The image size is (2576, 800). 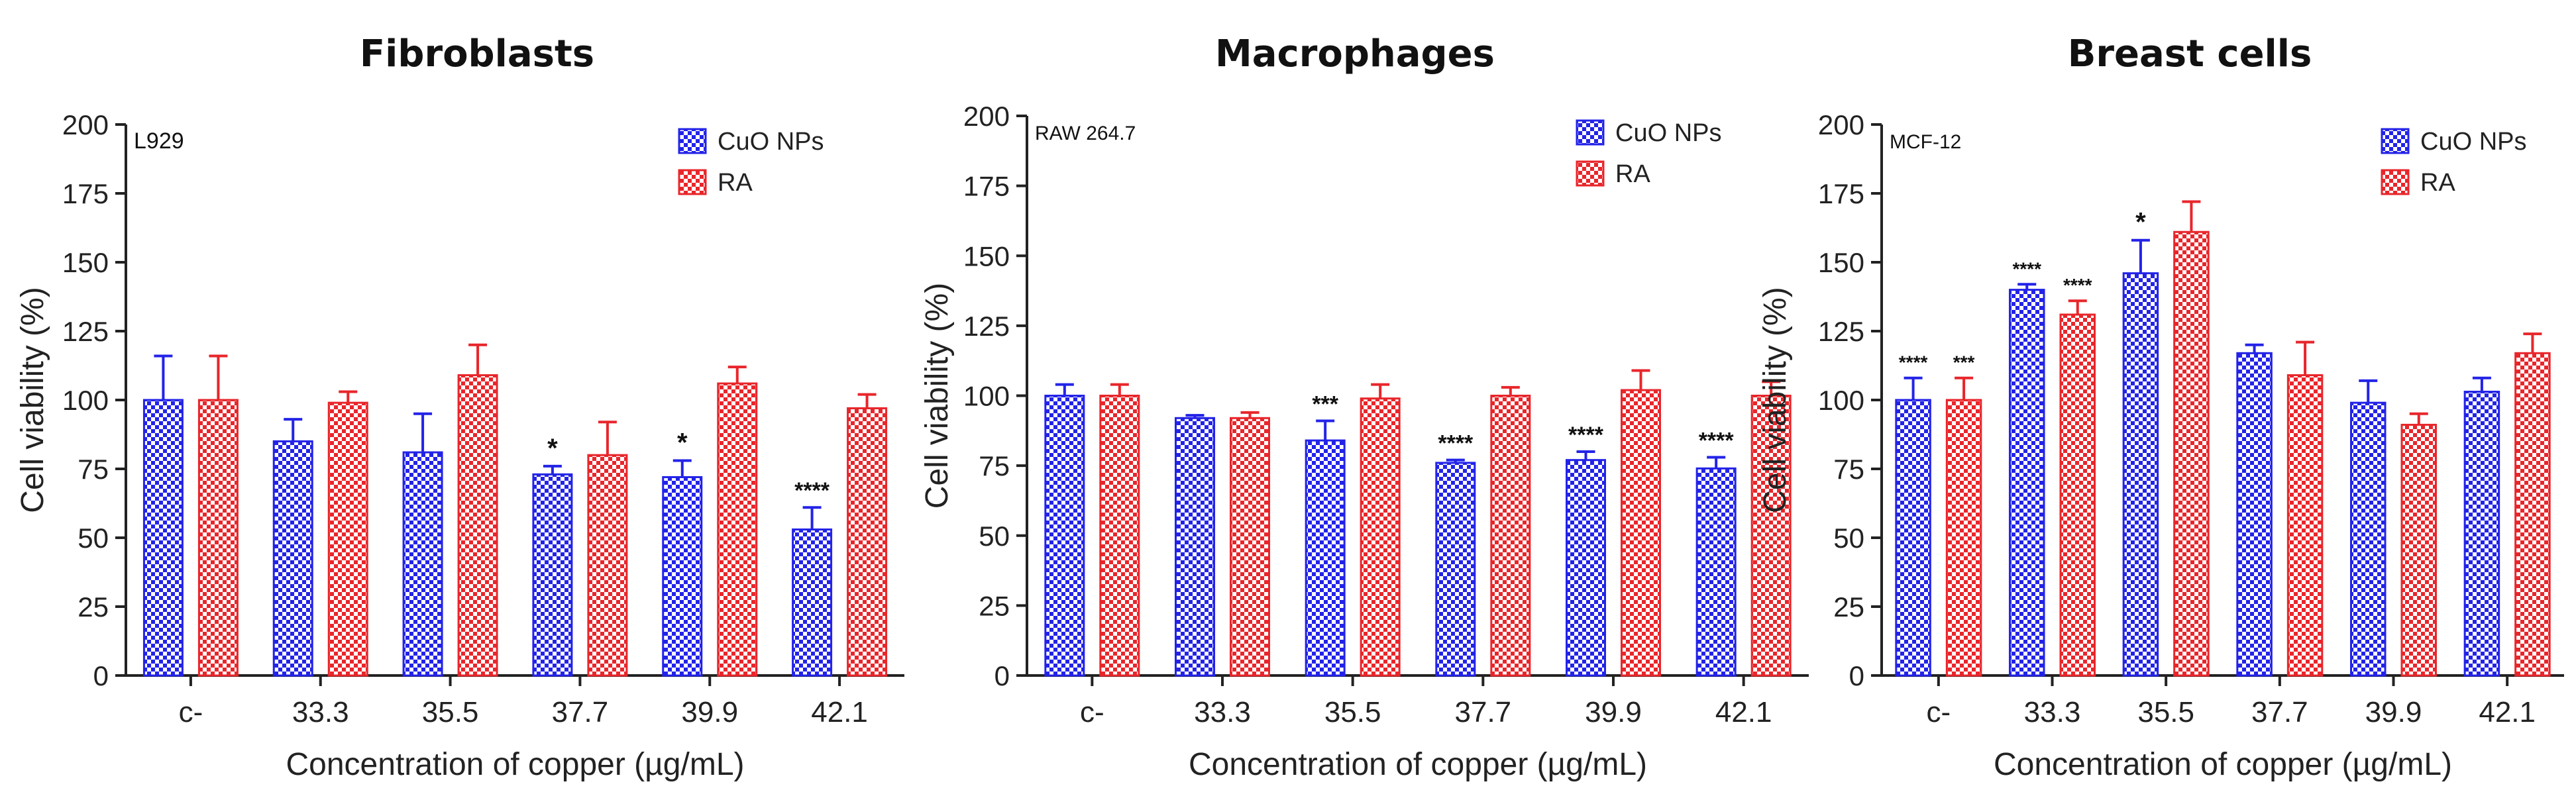 What do you see at coordinates (477, 53) in the screenshot?
I see `chart-title: Fibroblasts` at bounding box center [477, 53].